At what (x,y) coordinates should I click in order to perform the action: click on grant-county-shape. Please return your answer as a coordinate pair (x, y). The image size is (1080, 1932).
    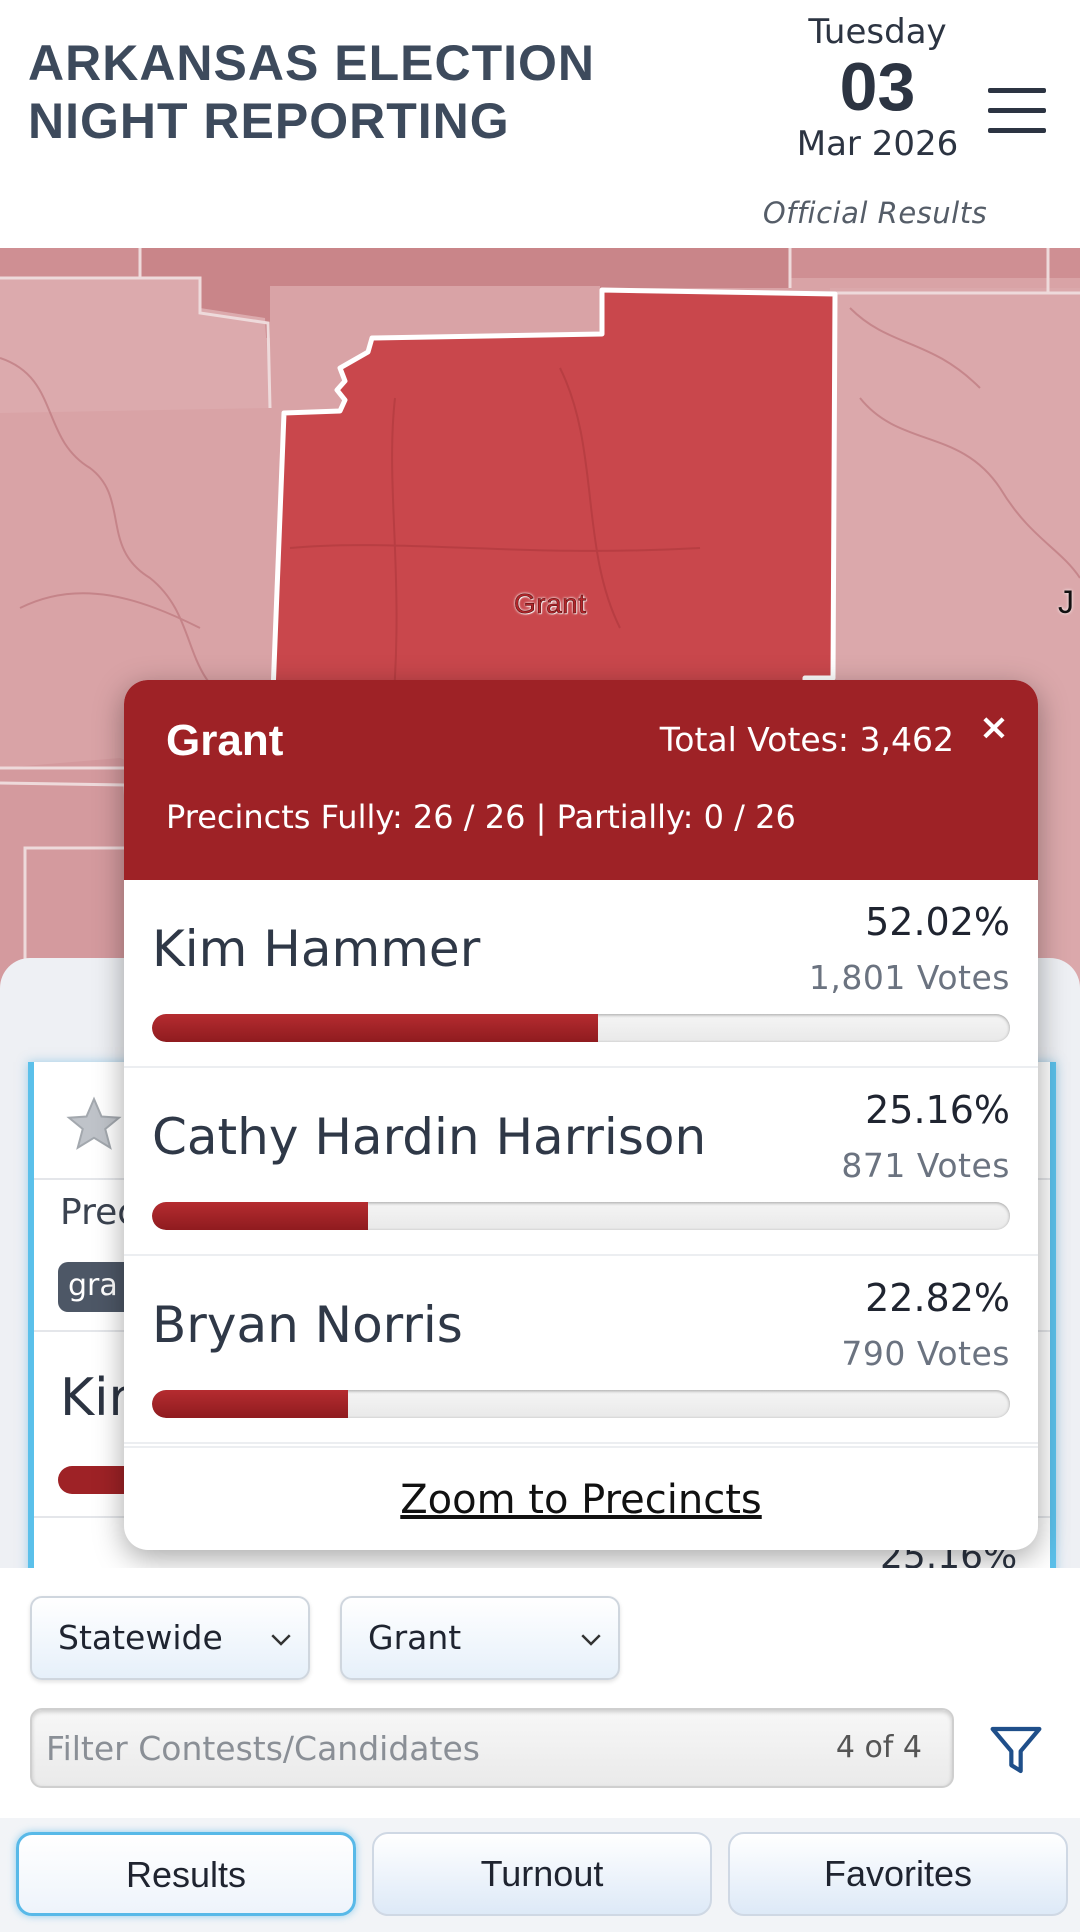
    Looking at the image, I should click on (553, 504).